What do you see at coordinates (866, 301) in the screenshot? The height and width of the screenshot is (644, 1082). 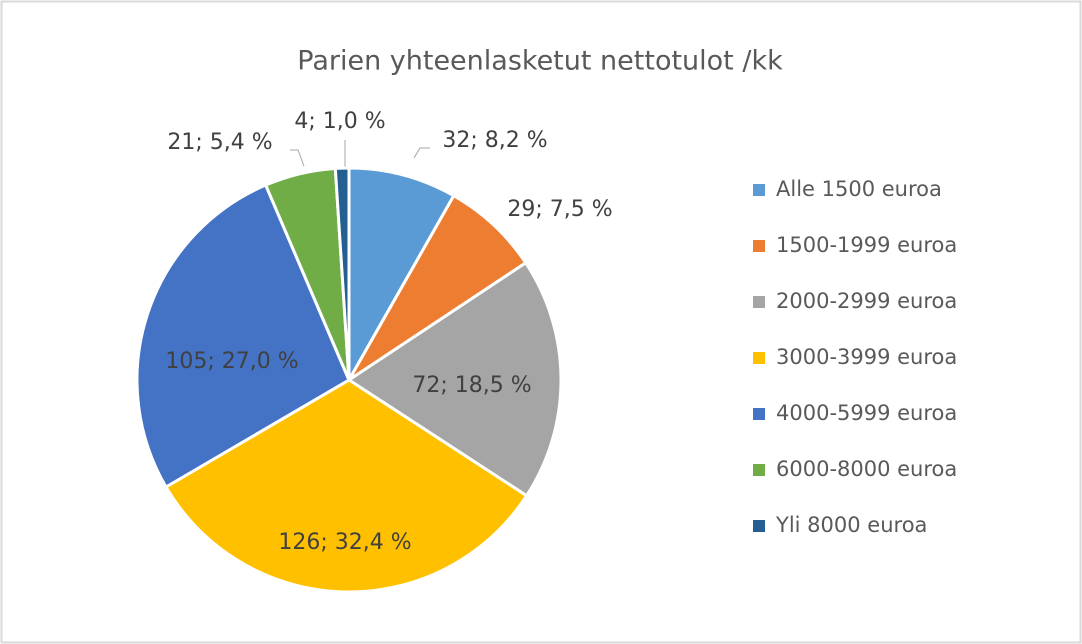 I see `legend-label: 2000-2999 euroa` at bounding box center [866, 301].